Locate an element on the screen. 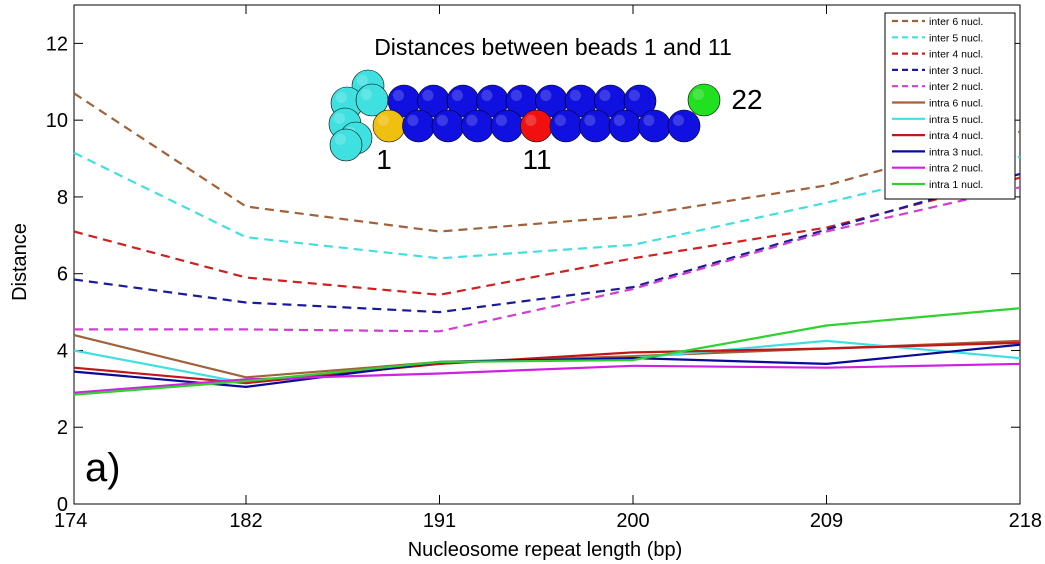 Image resolution: width=1045 pixels, height=564 pixels. nucleosome-bead is located at coordinates (346, 145).